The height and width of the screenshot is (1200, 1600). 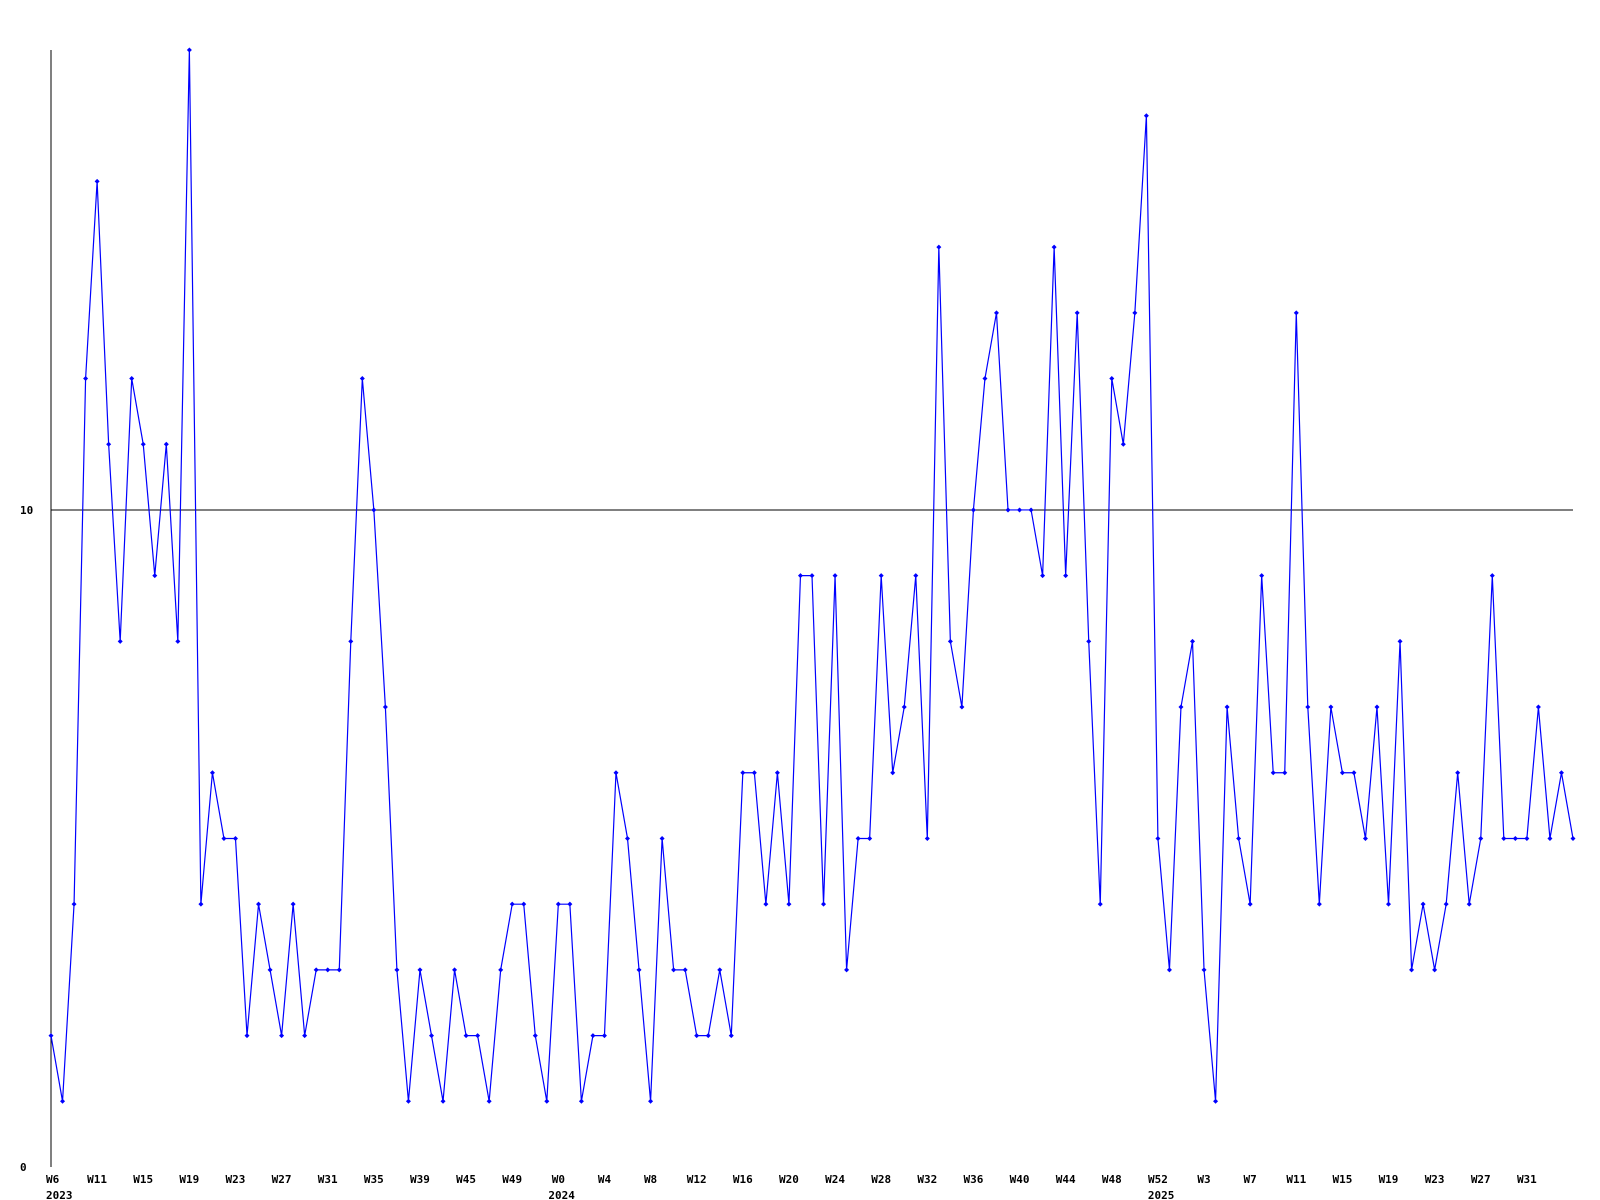 What do you see at coordinates (512, 1179) in the screenshot?
I see `x-tick-label: W49` at bounding box center [512, 1179].